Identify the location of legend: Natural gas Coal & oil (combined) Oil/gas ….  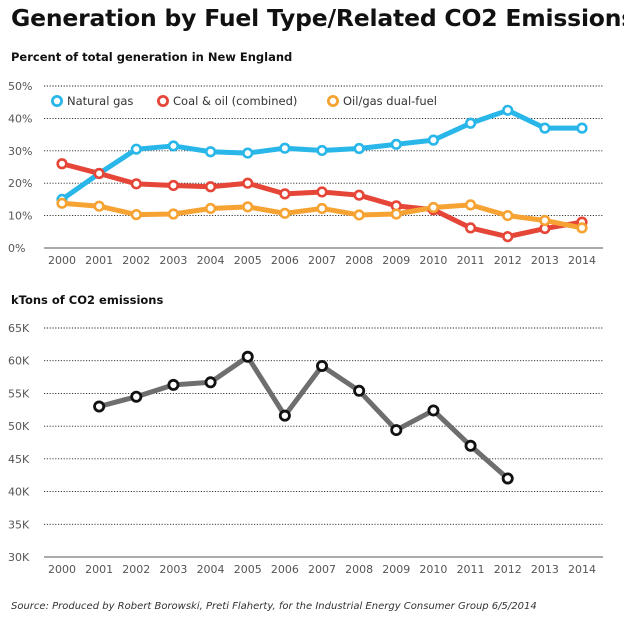
(244, 101).